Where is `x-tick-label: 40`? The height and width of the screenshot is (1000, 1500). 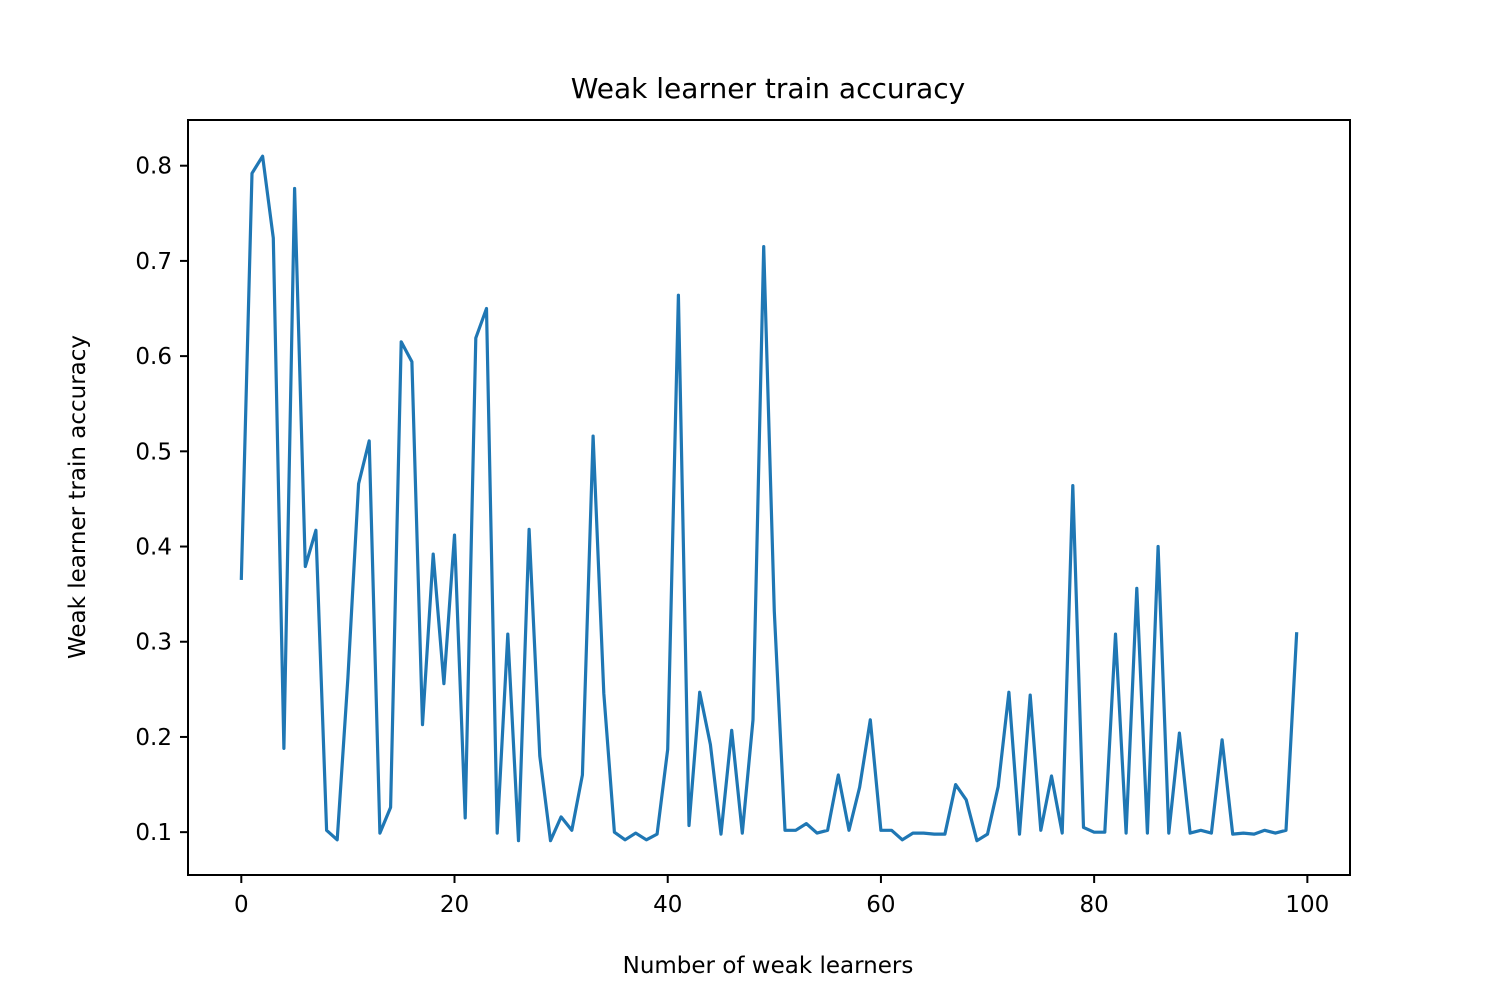 x-tick-label: 40 is located at coordinates (667, 905).